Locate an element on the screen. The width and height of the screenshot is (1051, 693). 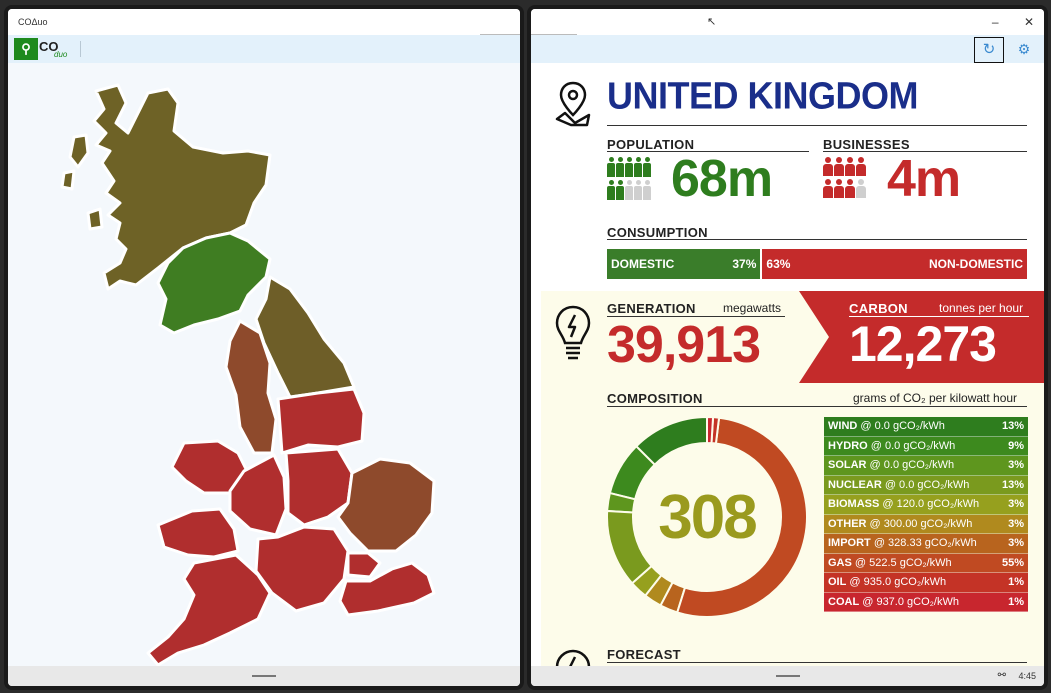
source-pct: 9% is located at coordinates (1016, 445).